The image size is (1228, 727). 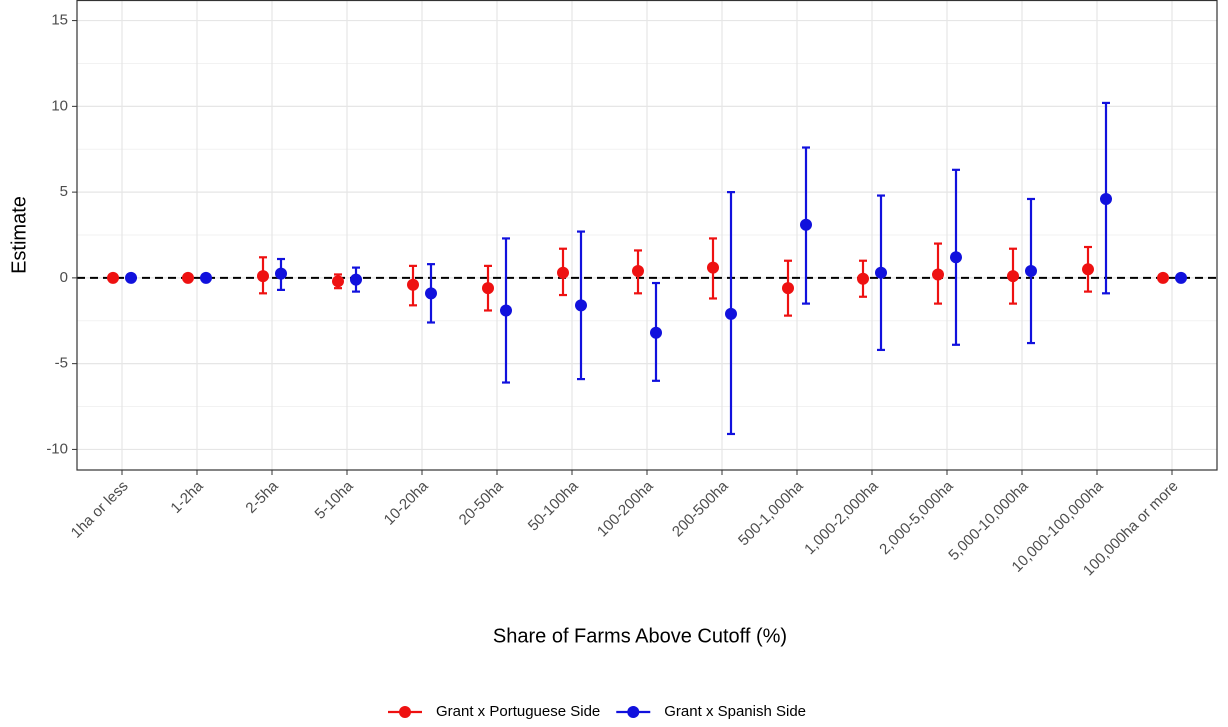 I want to click on x-tick-label: 50-100ha, so click(x=553, y=505).